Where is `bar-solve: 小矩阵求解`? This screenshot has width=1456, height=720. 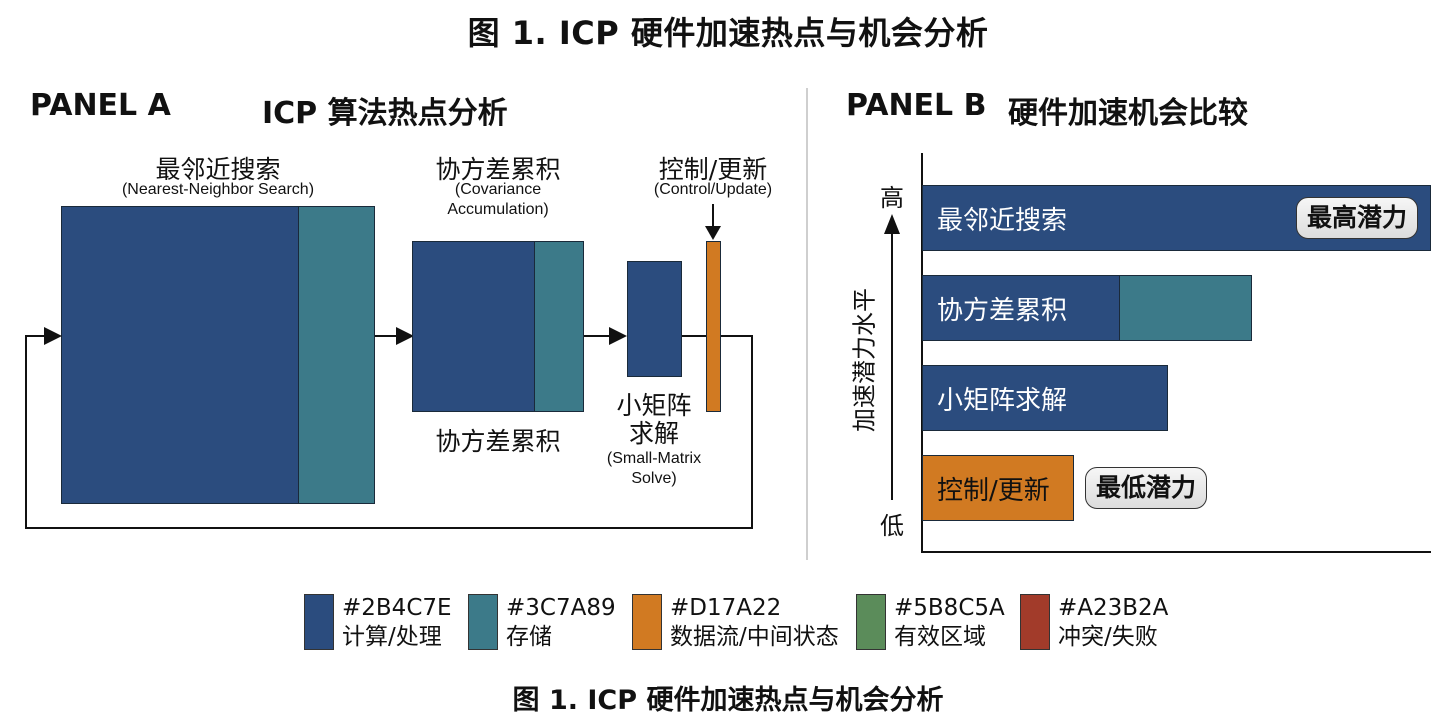
bar-solve: 小矩阵求解 is located at coordinates (1045, 398).